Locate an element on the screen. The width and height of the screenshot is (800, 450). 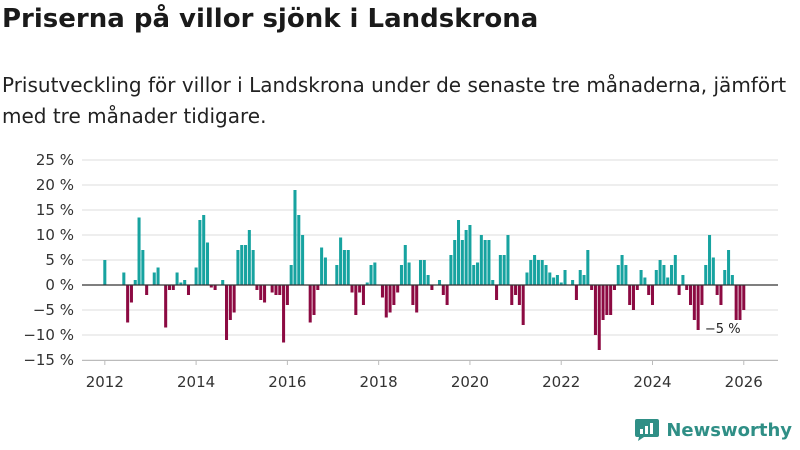
brand-name: Newsworthy is located at coordinates (729, 430).